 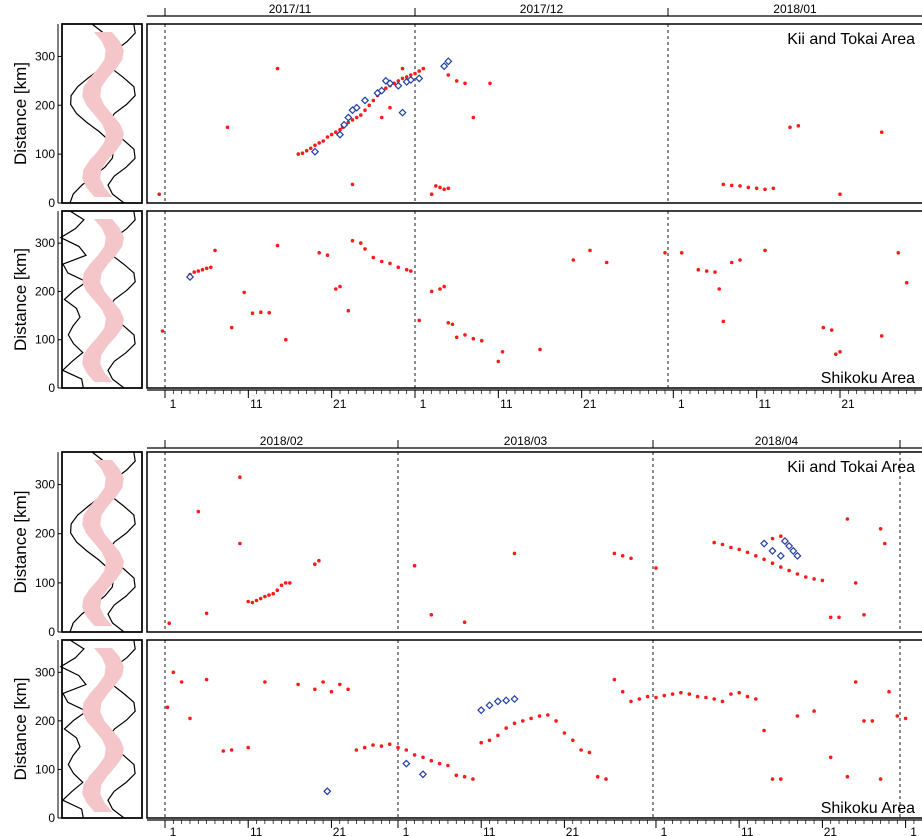 I want to click on y-axis-label: Distance [km], so click(x=20, y=542).